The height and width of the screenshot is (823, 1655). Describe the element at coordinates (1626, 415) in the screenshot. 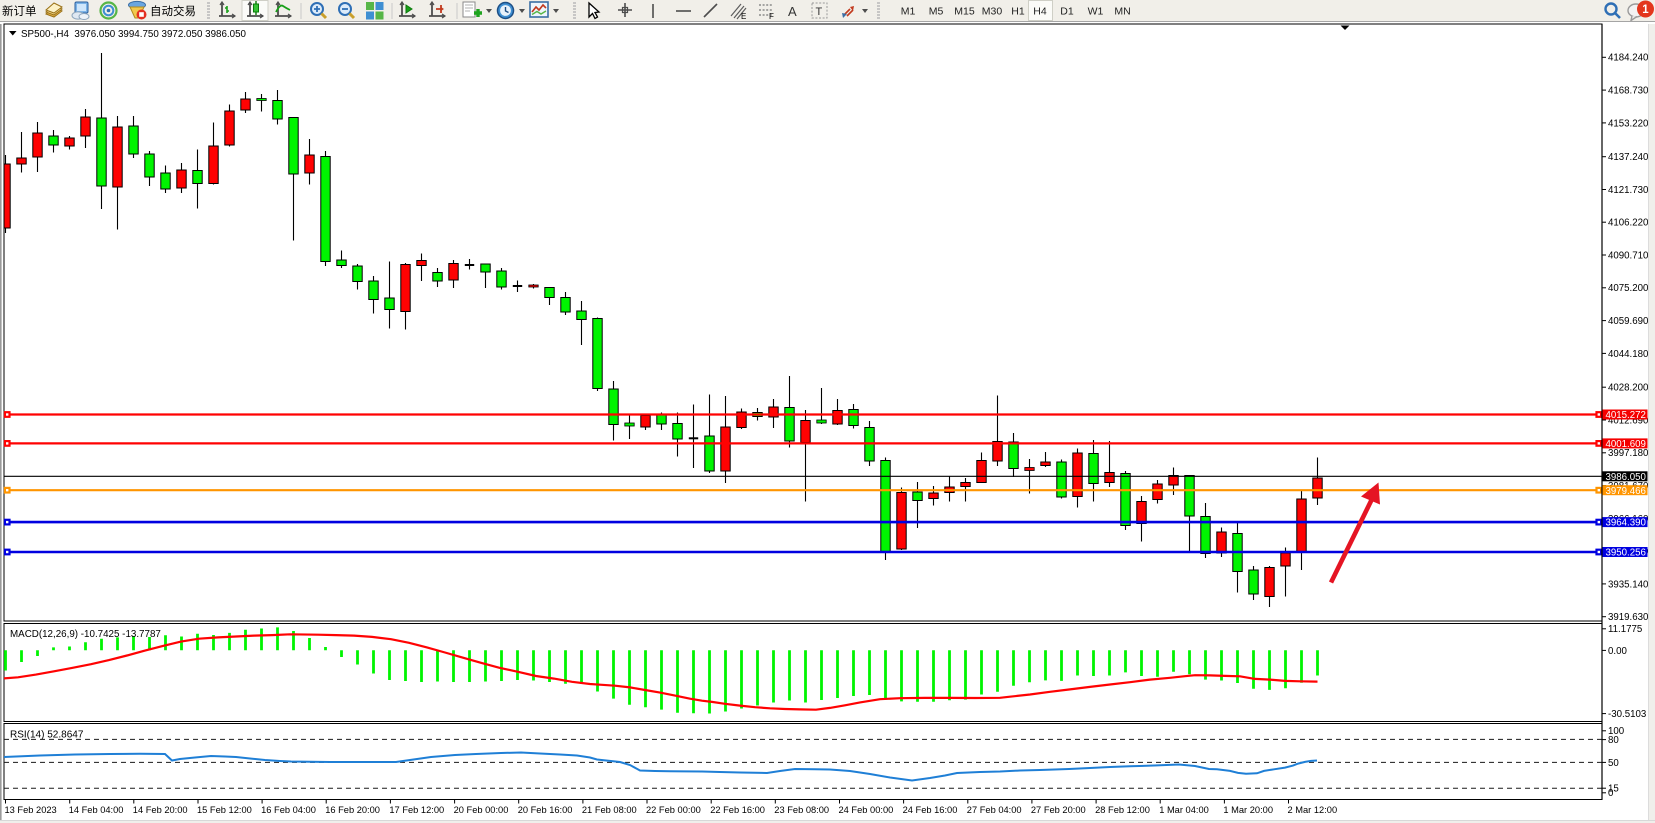

I see `svg-text: 4015.272` at that location.